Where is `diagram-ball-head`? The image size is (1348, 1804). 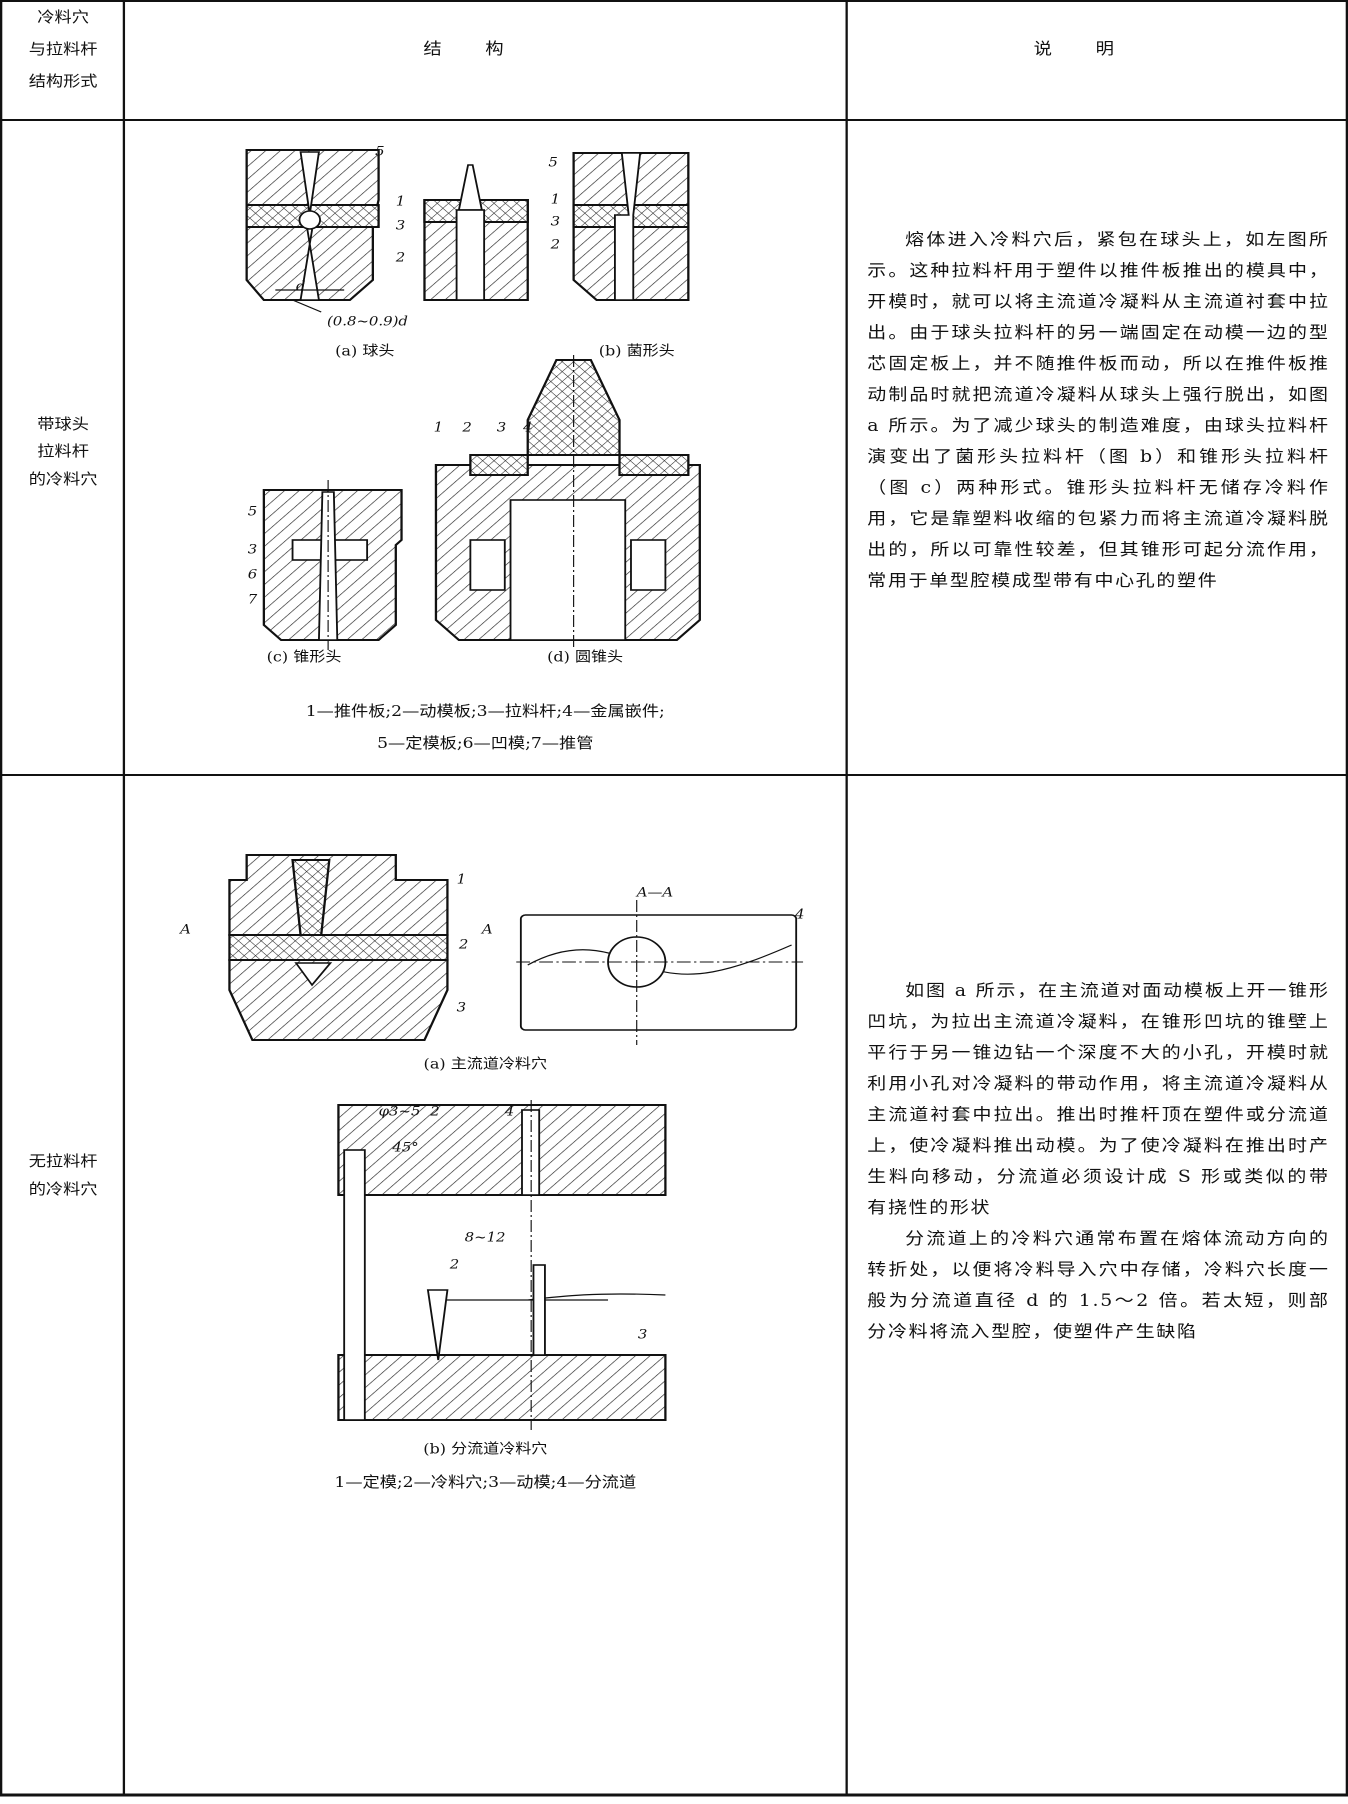
diagram-ball-head is located at coordinates (312, 231).